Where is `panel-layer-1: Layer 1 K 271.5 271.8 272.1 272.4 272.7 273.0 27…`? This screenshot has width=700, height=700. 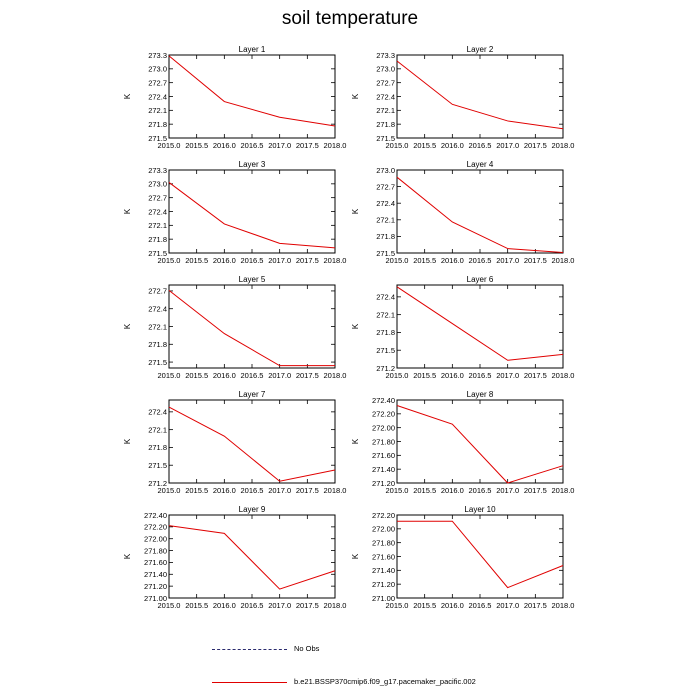
panel-layer-1: Layer 1 K 271.5 271.8 272.1 272.4 272.7 273.0 27… is located at coordinates (234, 97).